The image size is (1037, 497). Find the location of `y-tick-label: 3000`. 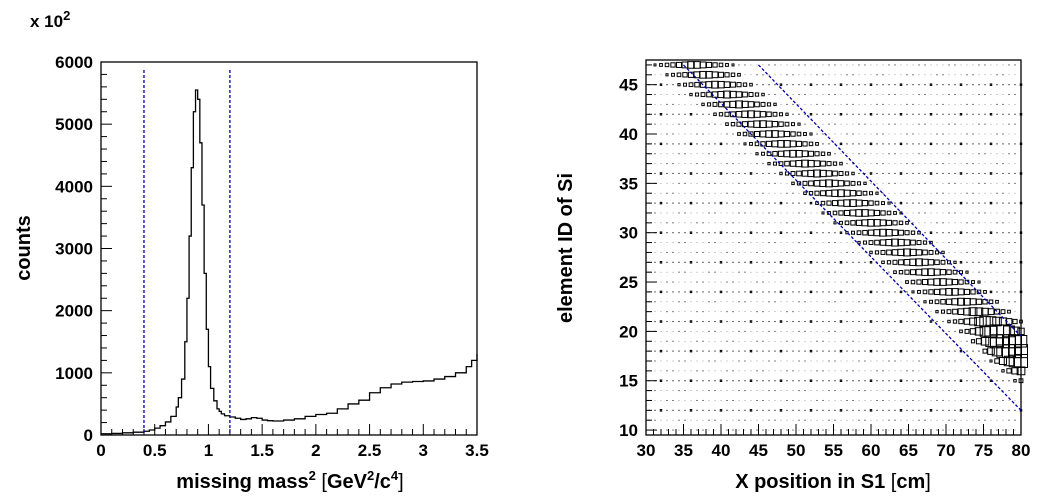

y-tick-label: 3000 is located at coordinates (74, 249).